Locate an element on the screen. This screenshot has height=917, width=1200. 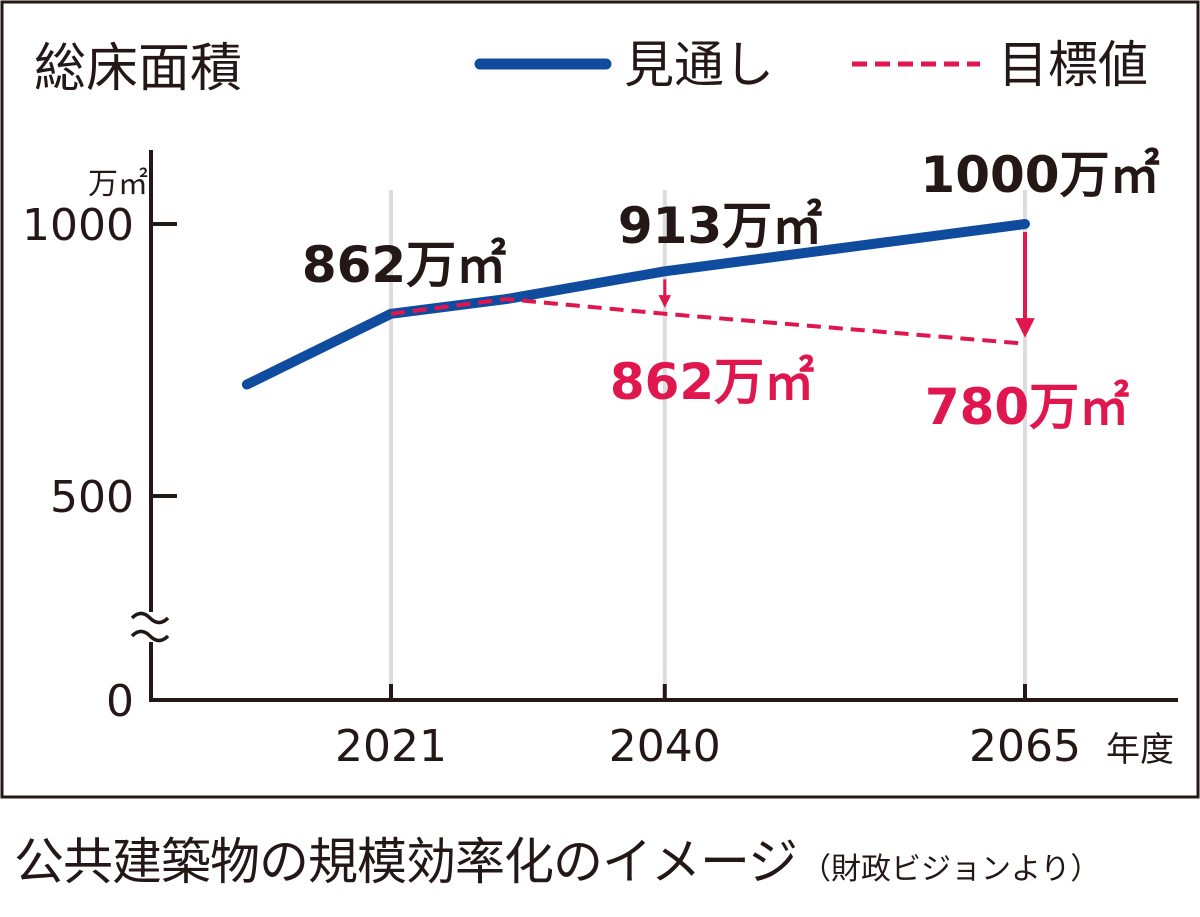
data-label: 913万㎡ is located at coordinates (720, 226).